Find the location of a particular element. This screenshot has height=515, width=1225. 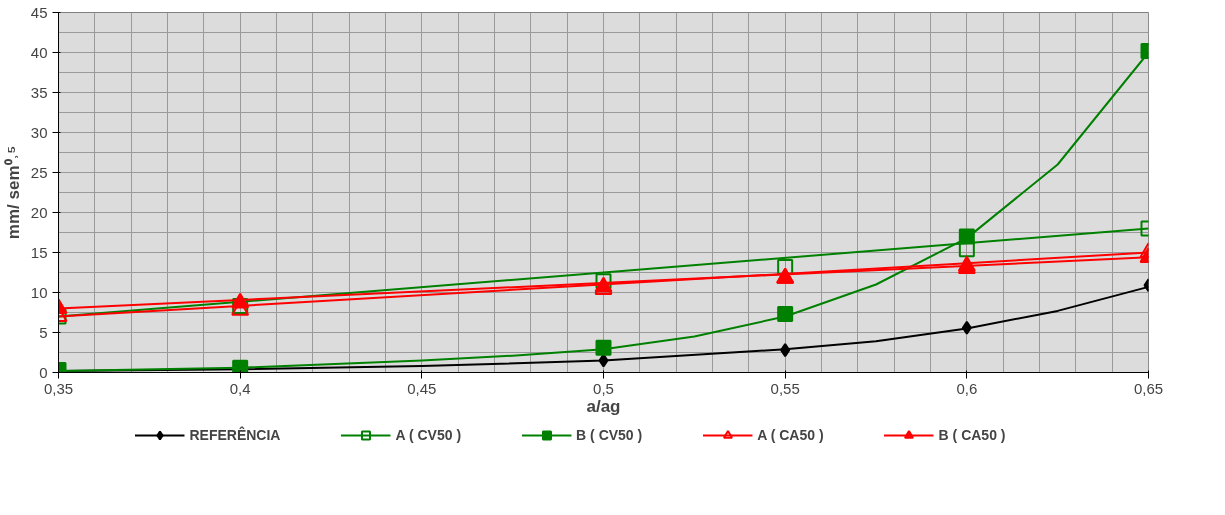

legend-label: B ( CA50 ) is located at coordinates (972, 435).